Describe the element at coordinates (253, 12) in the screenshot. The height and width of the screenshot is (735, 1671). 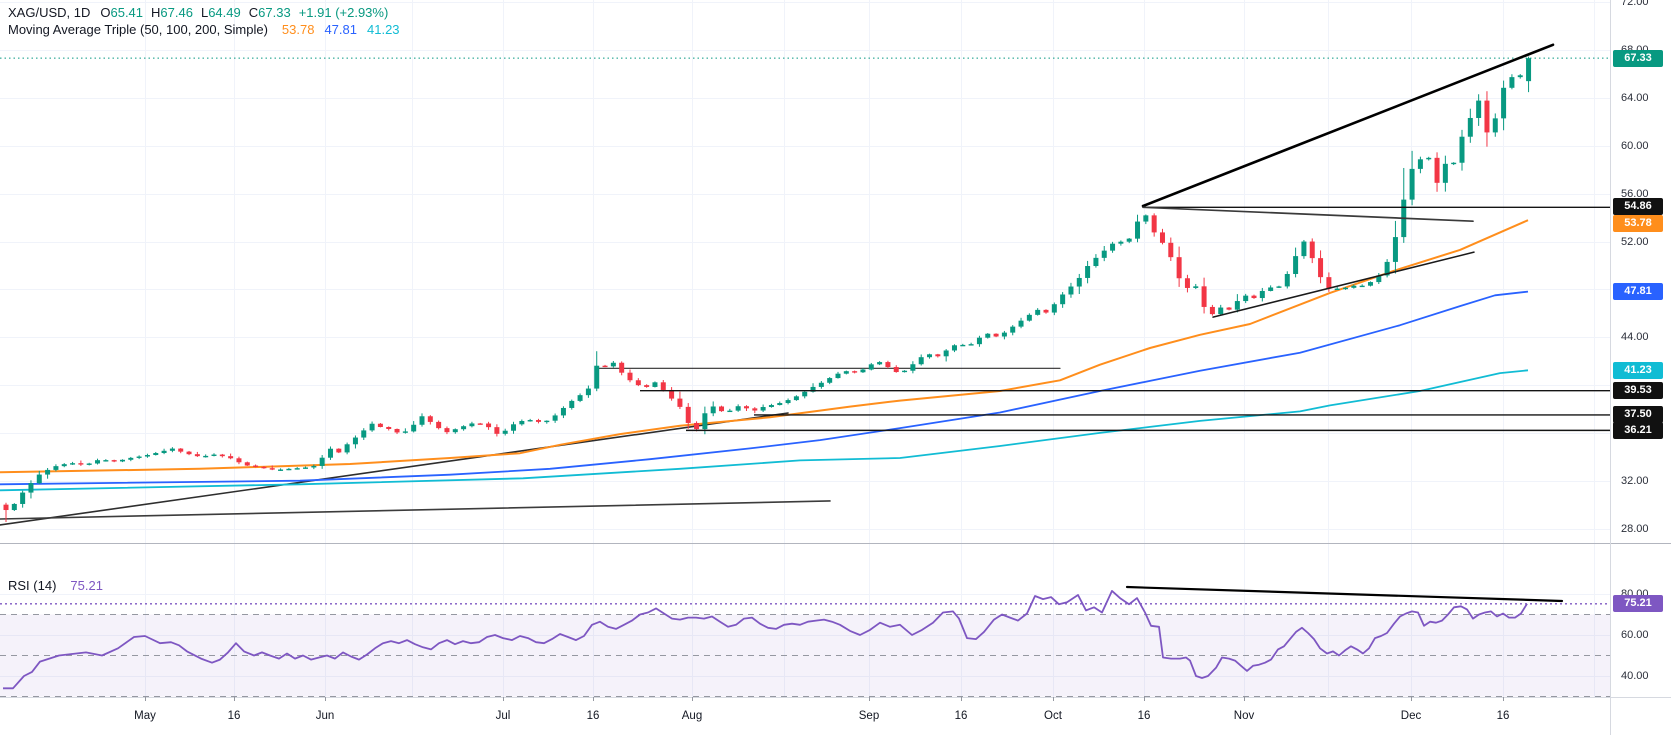
I see `close-label: C` at that location.